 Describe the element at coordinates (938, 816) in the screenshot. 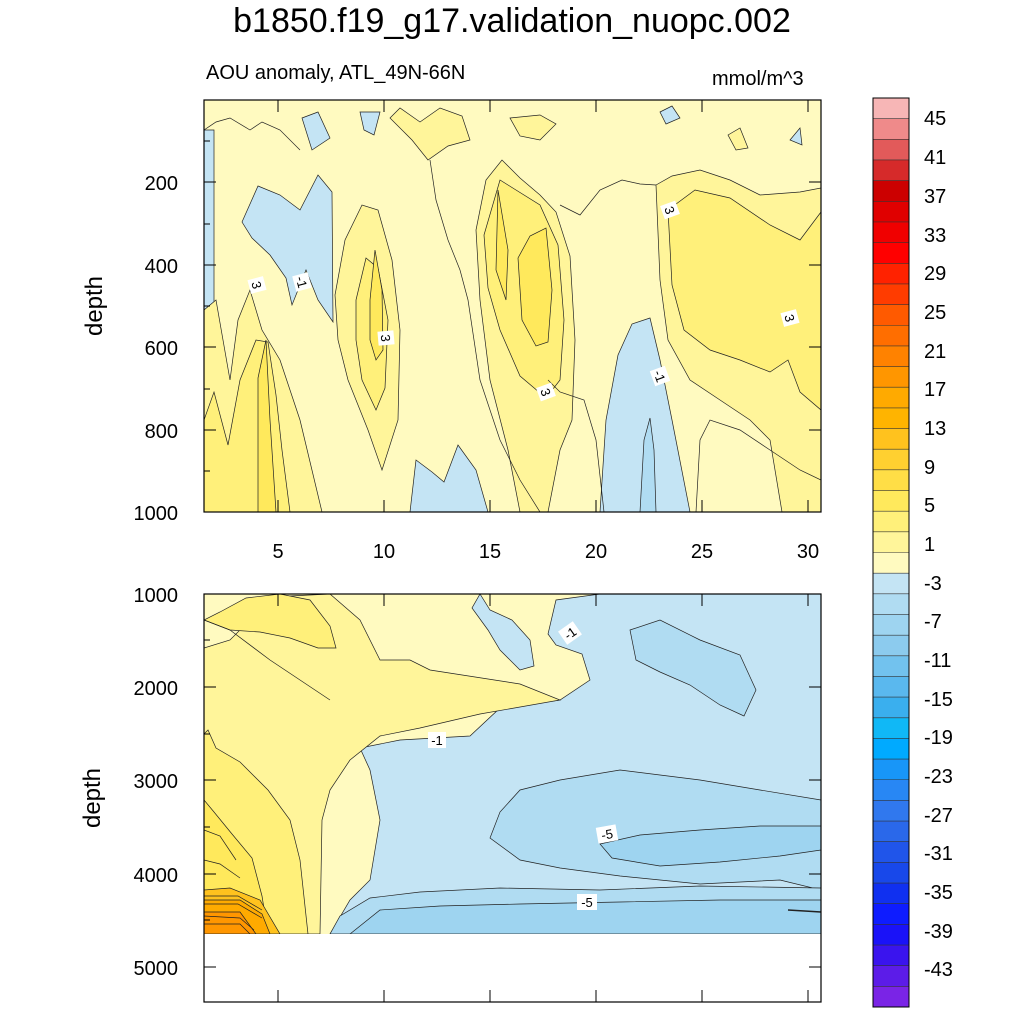

I see `colorbar-label: -27` at that location.